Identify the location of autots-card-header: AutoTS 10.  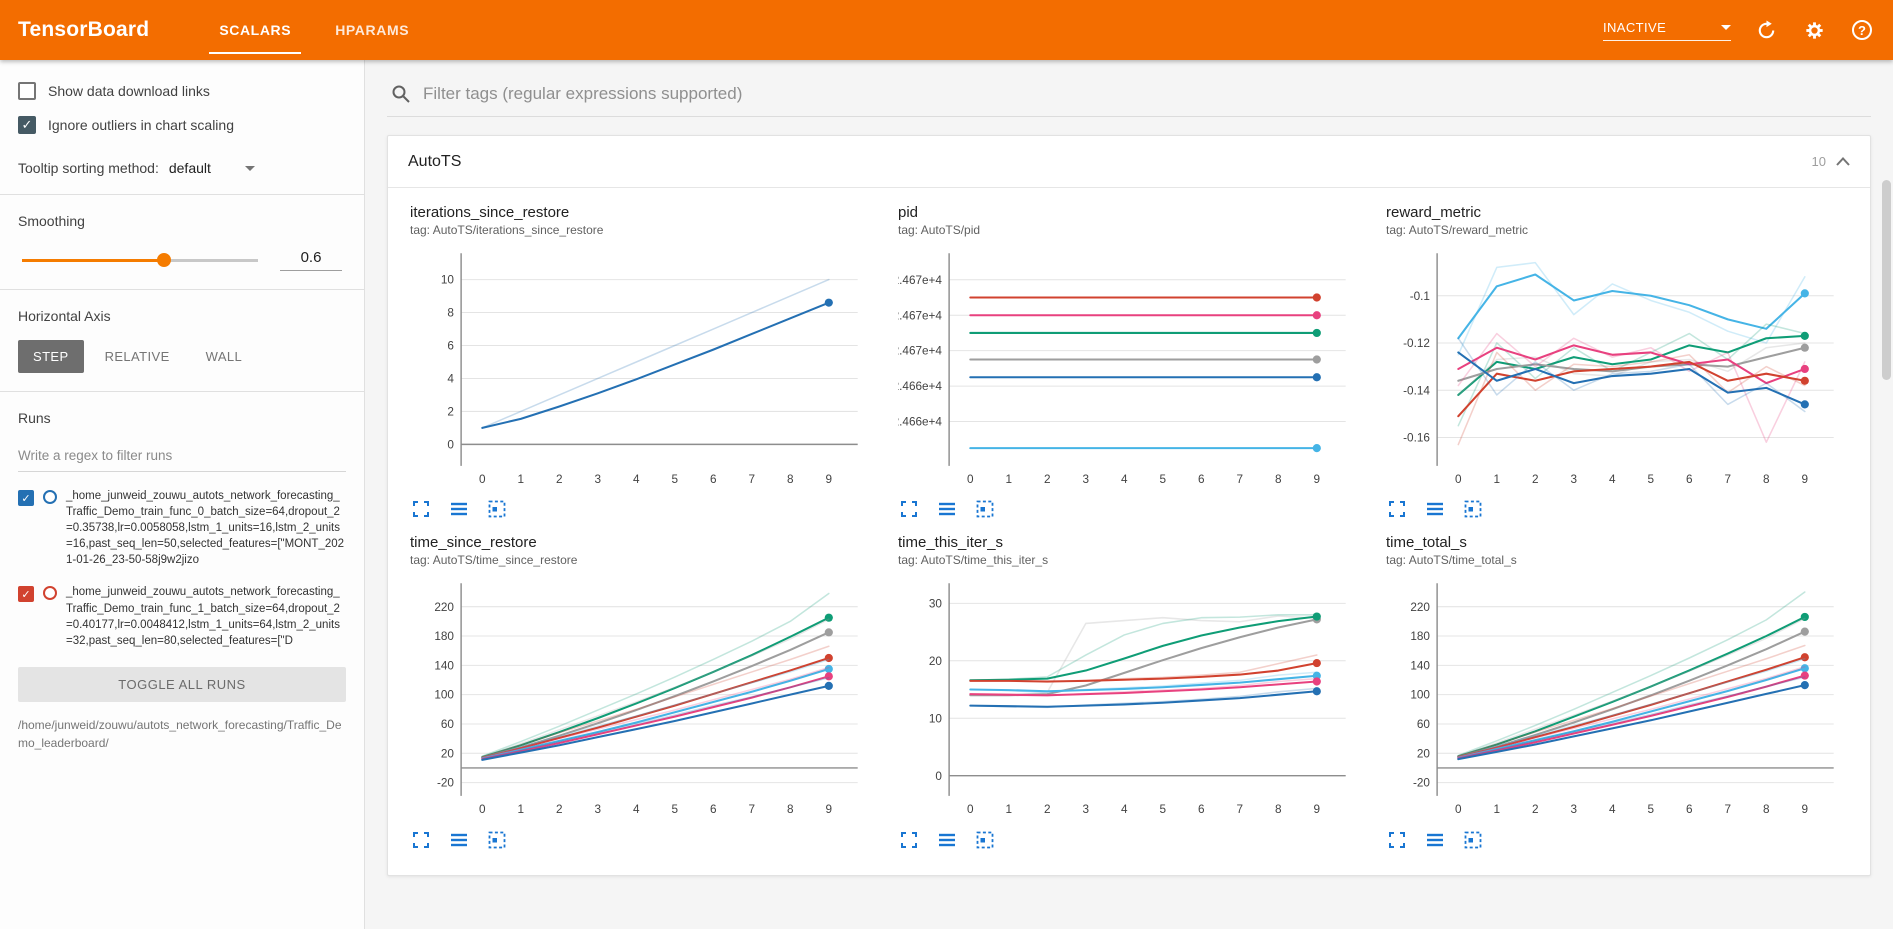
(1129, 162).